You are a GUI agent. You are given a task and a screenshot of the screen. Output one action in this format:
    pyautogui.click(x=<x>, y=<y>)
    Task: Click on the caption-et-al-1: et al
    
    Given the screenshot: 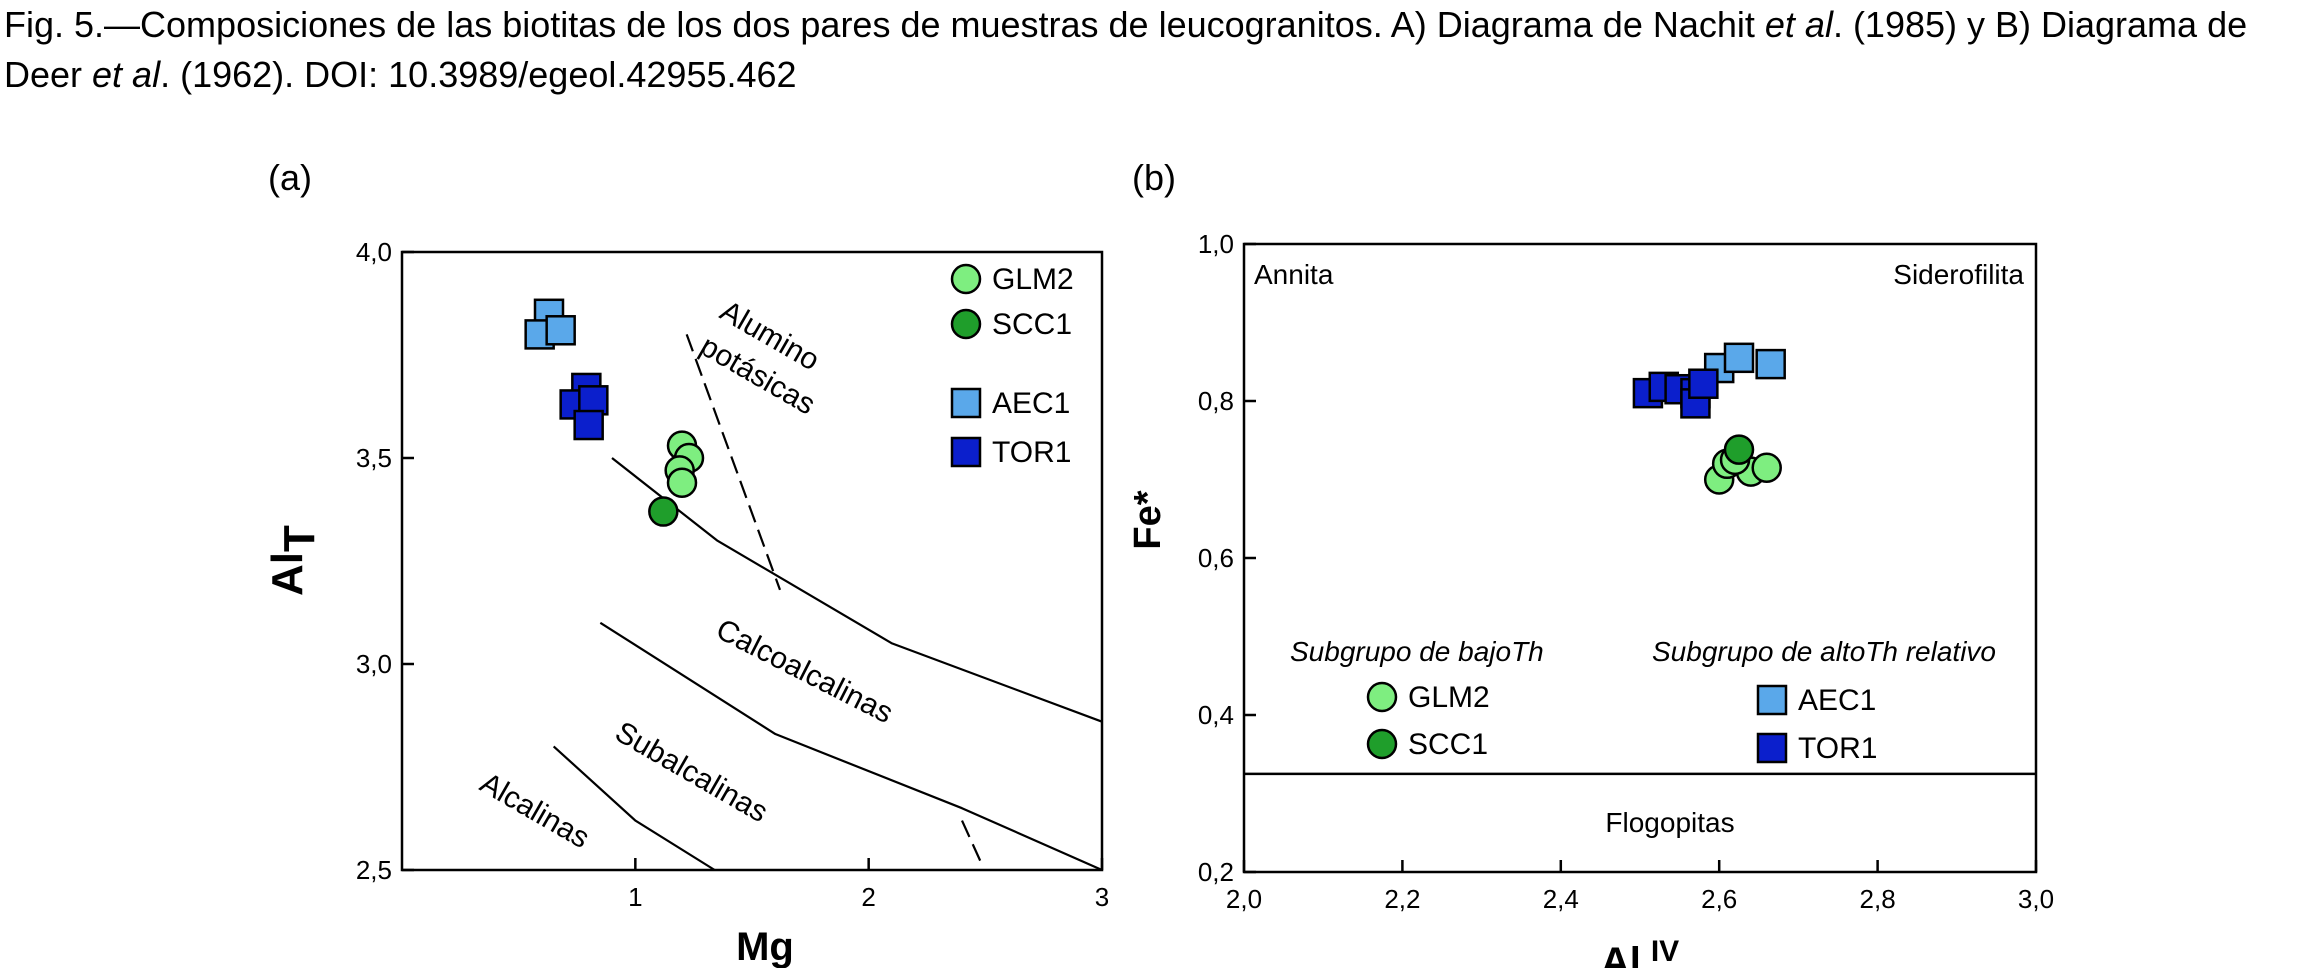 What is the action you would take?
    pyautogui.click(x=1798, y=24)
    